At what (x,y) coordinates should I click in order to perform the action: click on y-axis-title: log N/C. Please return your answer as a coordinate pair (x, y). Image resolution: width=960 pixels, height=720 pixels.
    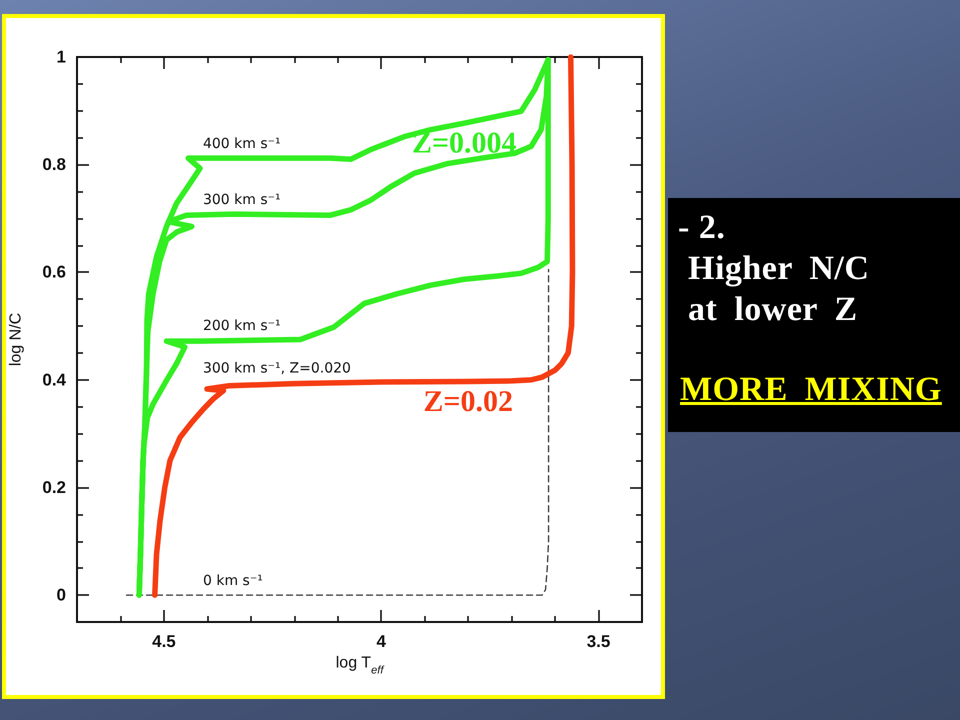
    Looking at the image, I should click on (16, 339).